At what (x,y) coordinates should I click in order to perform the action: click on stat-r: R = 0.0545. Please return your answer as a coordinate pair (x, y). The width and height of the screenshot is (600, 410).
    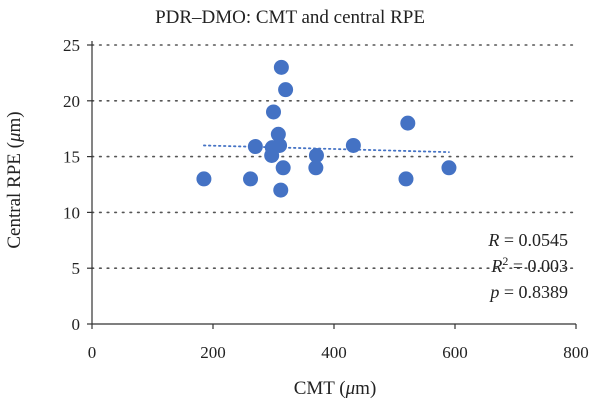
    Looking at the image, I should click on (527, 240).